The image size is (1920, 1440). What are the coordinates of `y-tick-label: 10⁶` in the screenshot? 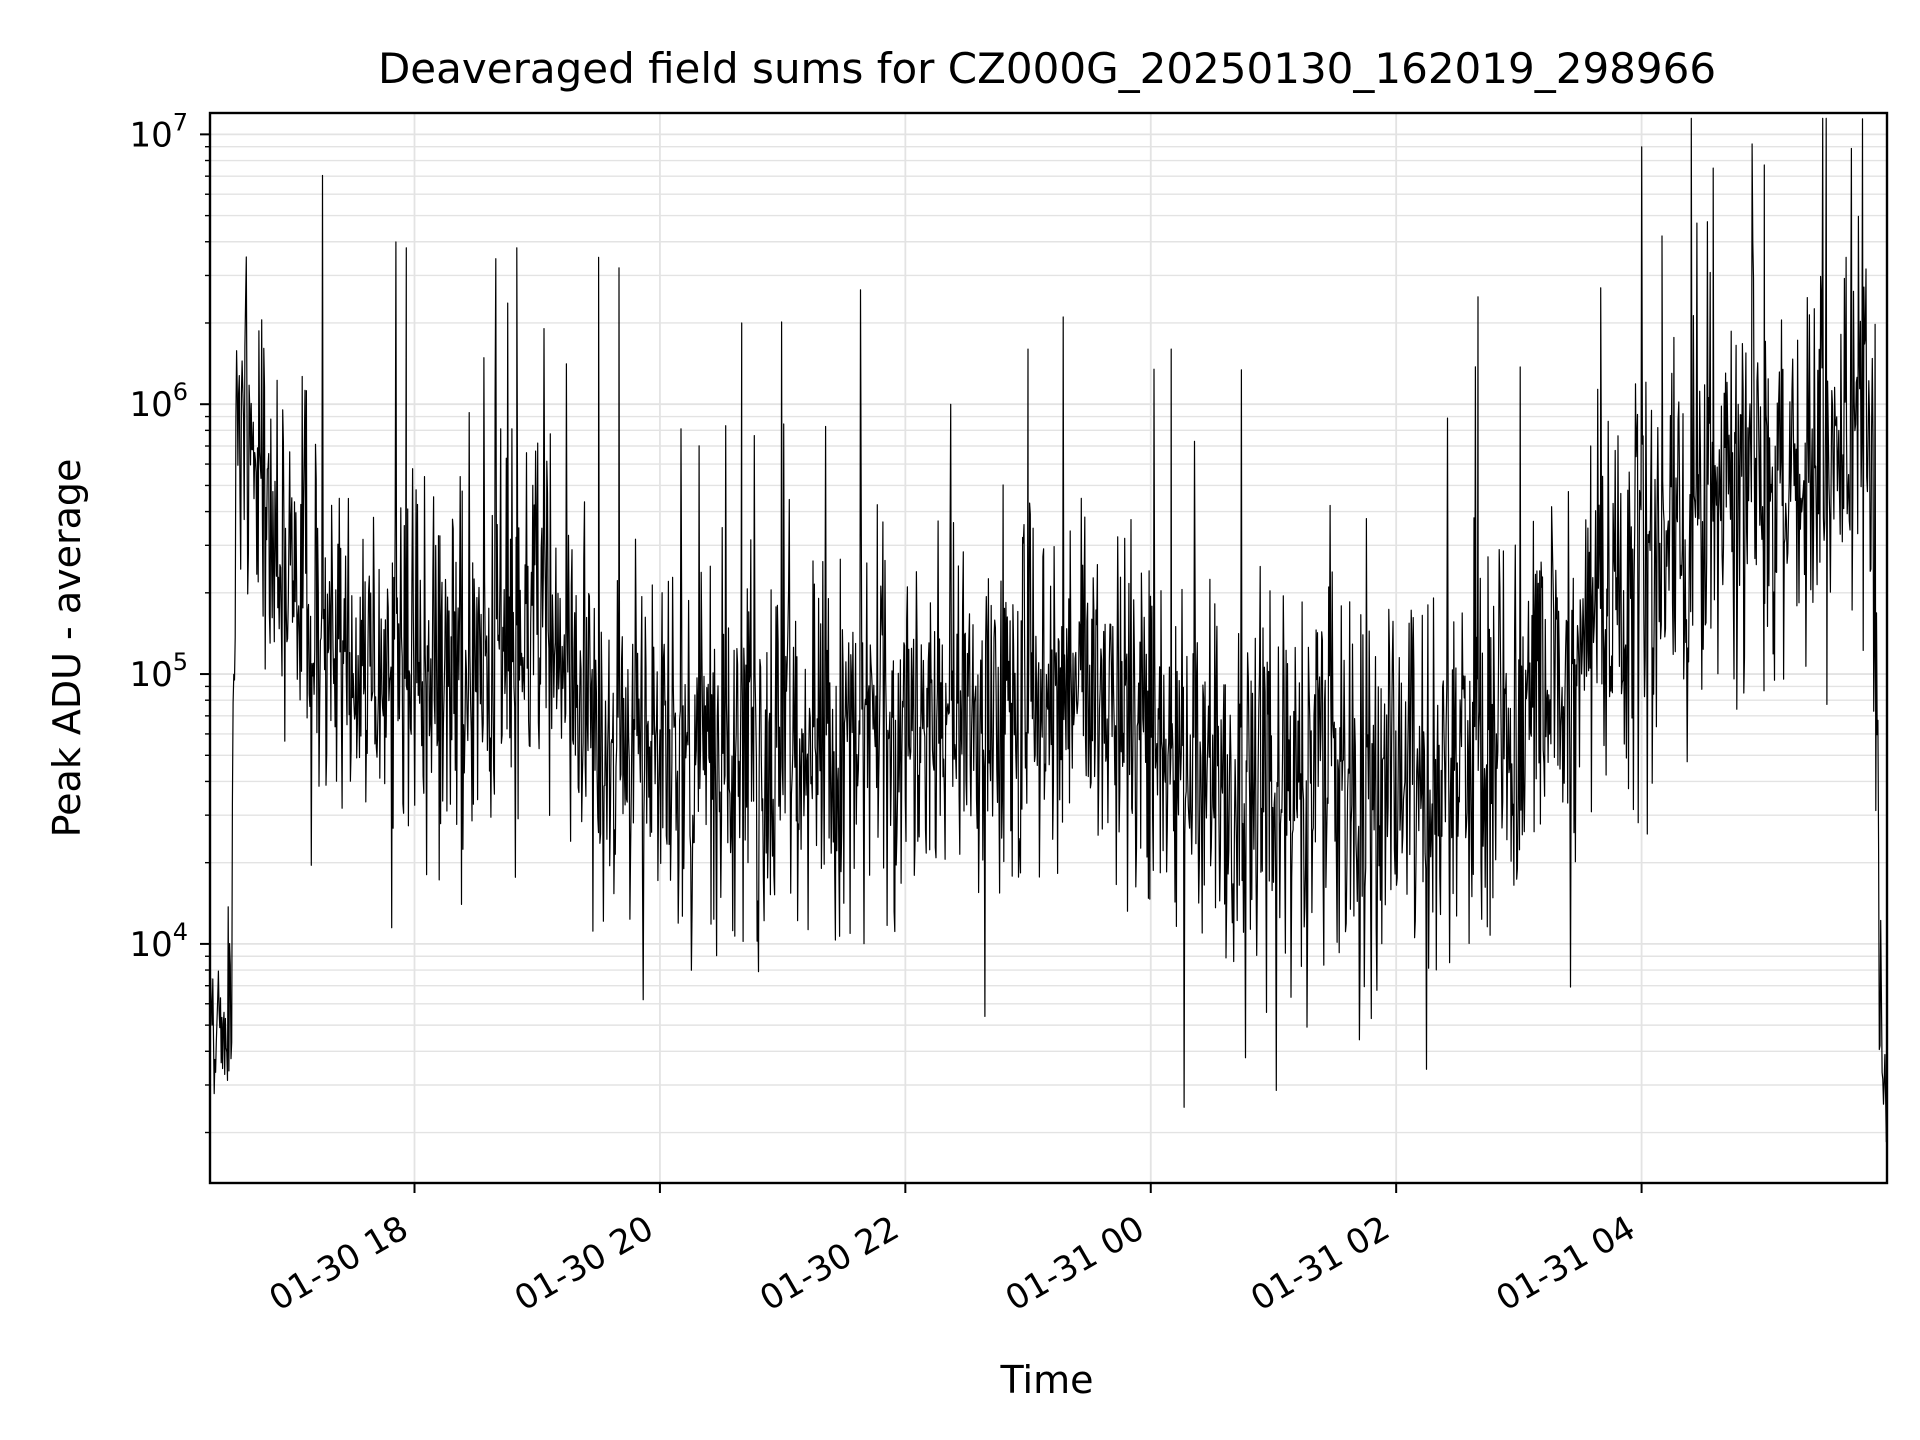 It's located at (158, 401).